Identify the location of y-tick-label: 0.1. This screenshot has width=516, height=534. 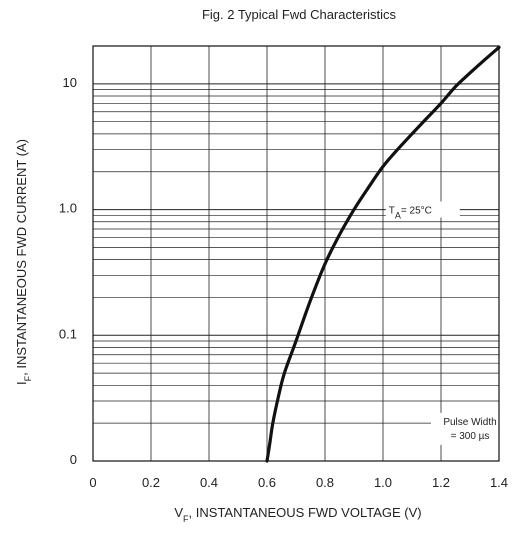
(68, 333).